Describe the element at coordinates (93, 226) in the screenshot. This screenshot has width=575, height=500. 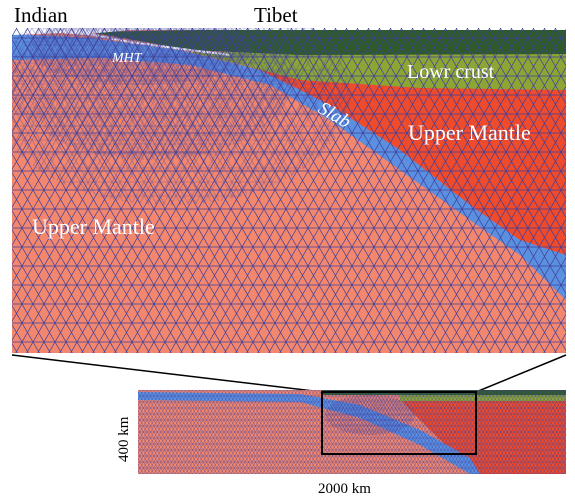
I see `label-upper-mantle-left: Upper Mantle` at that location.